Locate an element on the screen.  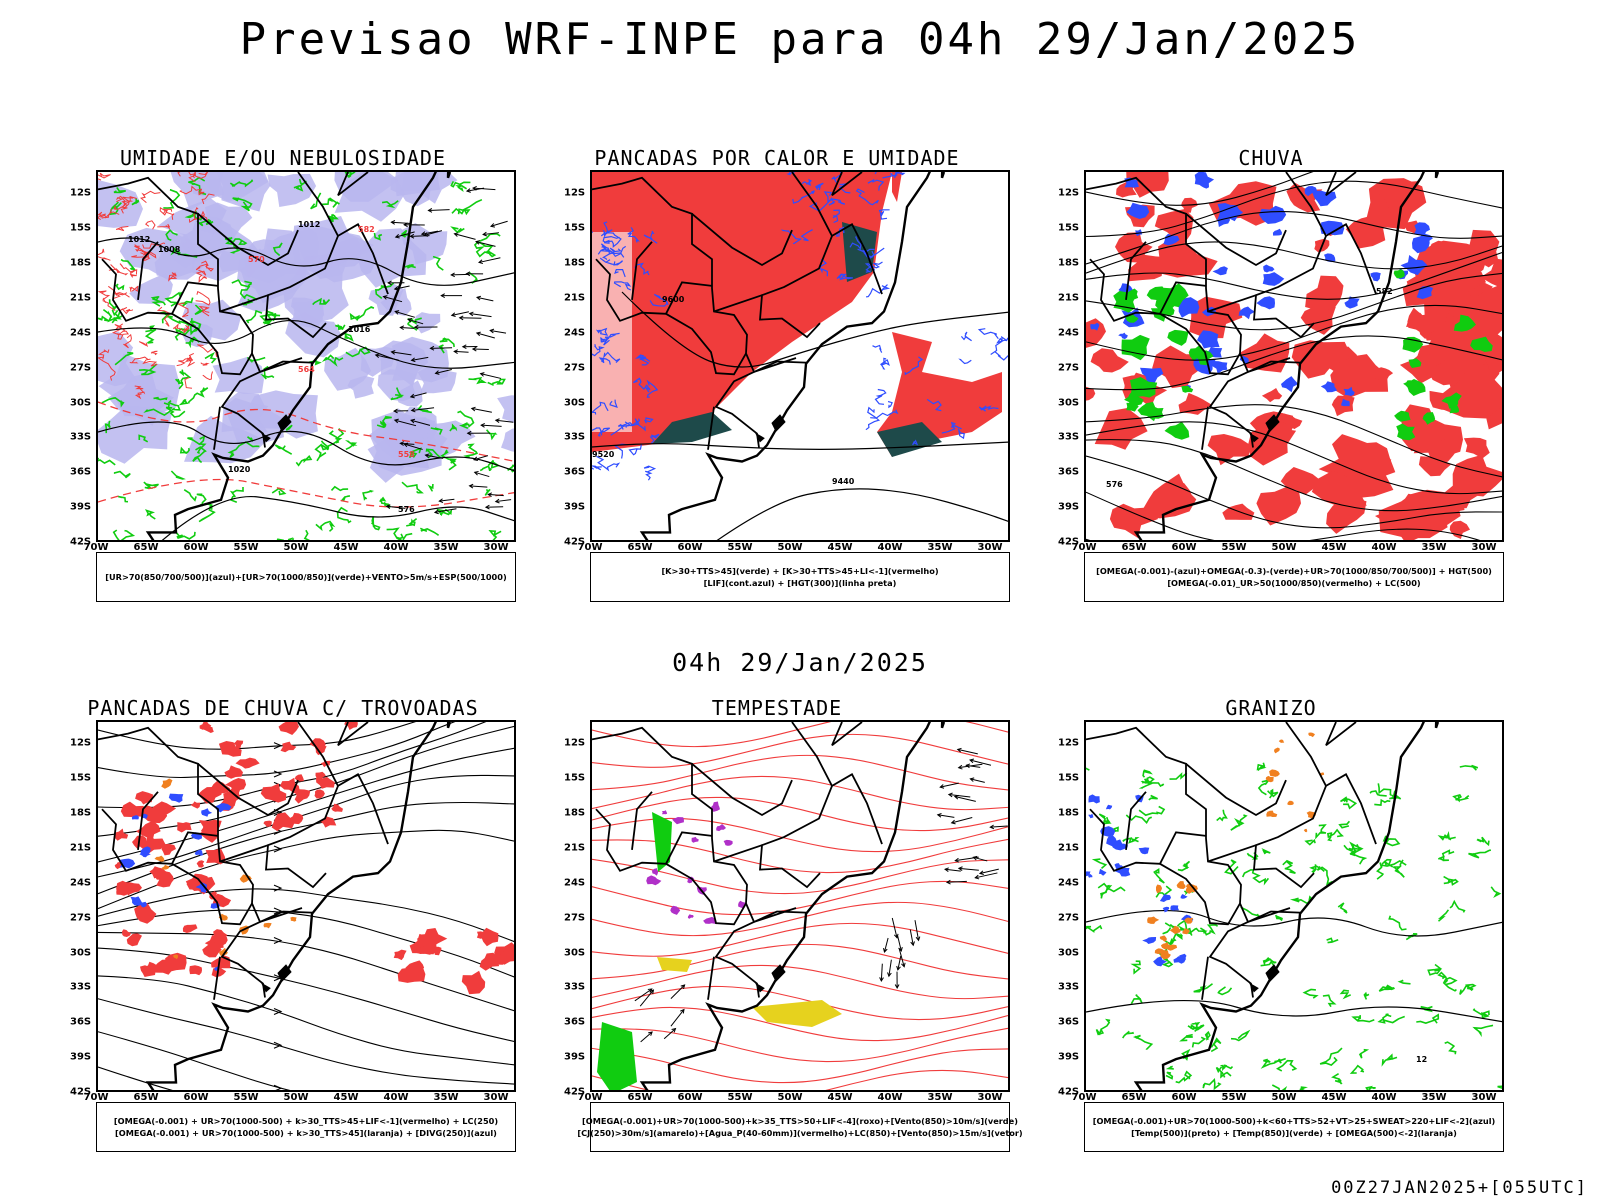
lon-tick-label: 55W is located at coordinates (740, 1097).